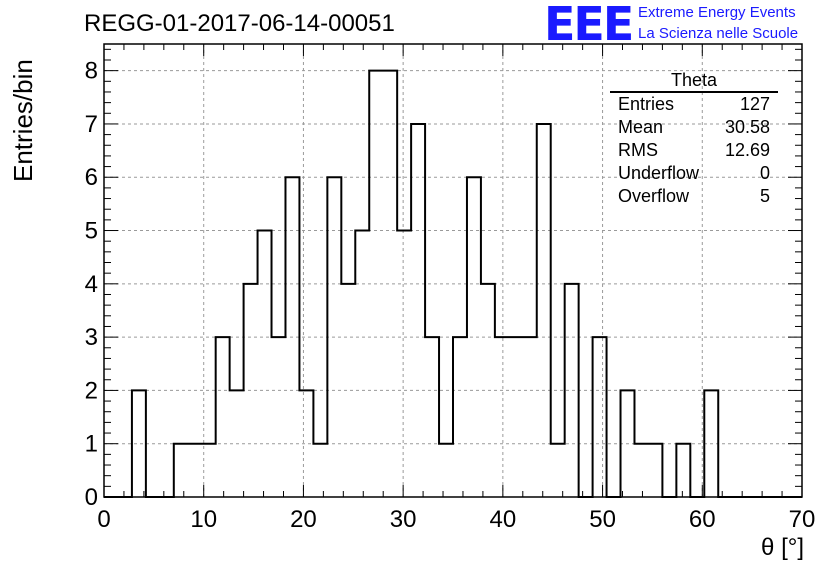 The width and height of the screenshot is (836, 572). Describe the element at coordinates (638, 150) in the screenshot. I see `stats-label: RMS` at that location.